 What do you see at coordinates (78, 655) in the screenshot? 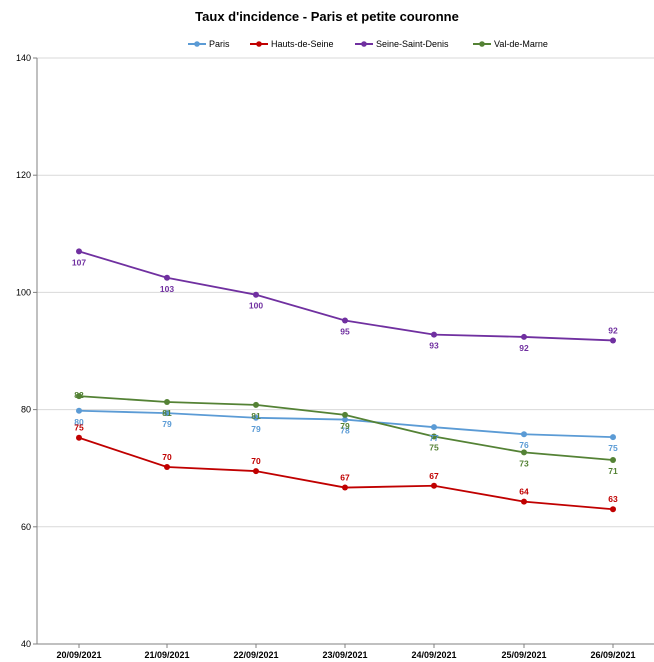
I see `x-tick-label: 20/09/2021` at bounding box center [78, 655].